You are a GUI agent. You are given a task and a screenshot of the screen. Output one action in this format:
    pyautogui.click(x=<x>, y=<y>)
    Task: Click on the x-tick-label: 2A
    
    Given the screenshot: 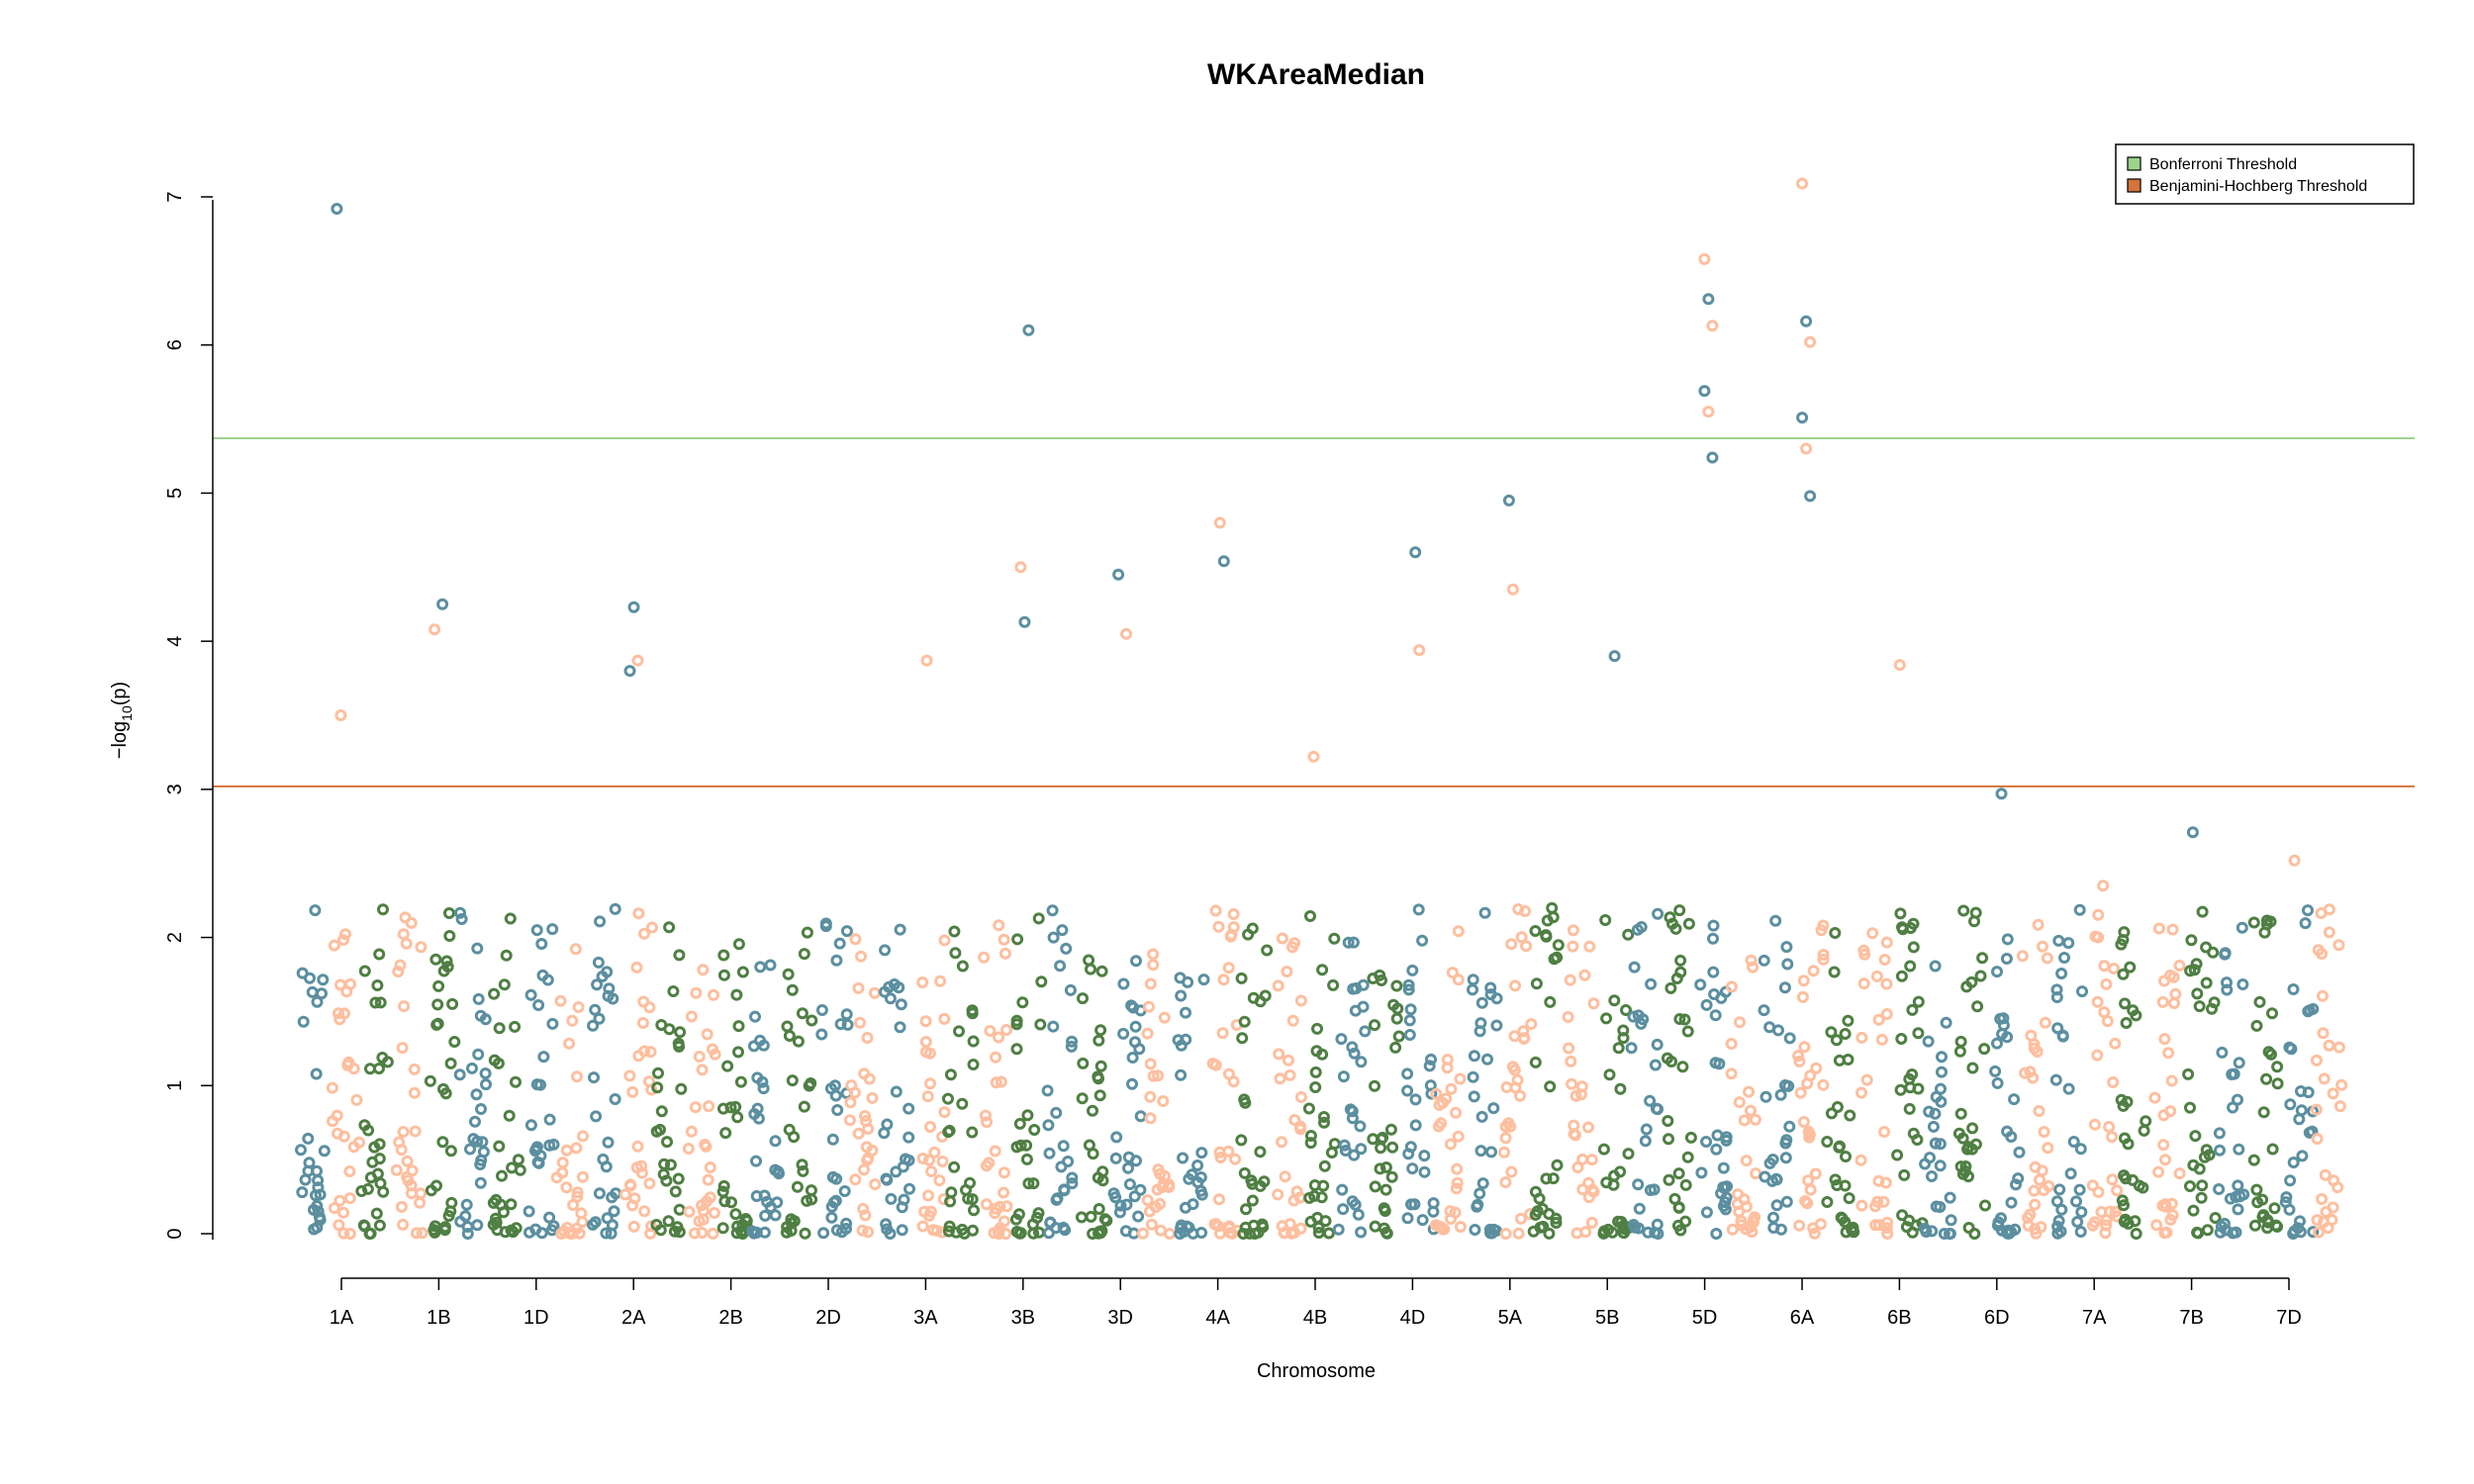 What is the action you would take?
    pyautogui.click(x=634, y=1318)
    